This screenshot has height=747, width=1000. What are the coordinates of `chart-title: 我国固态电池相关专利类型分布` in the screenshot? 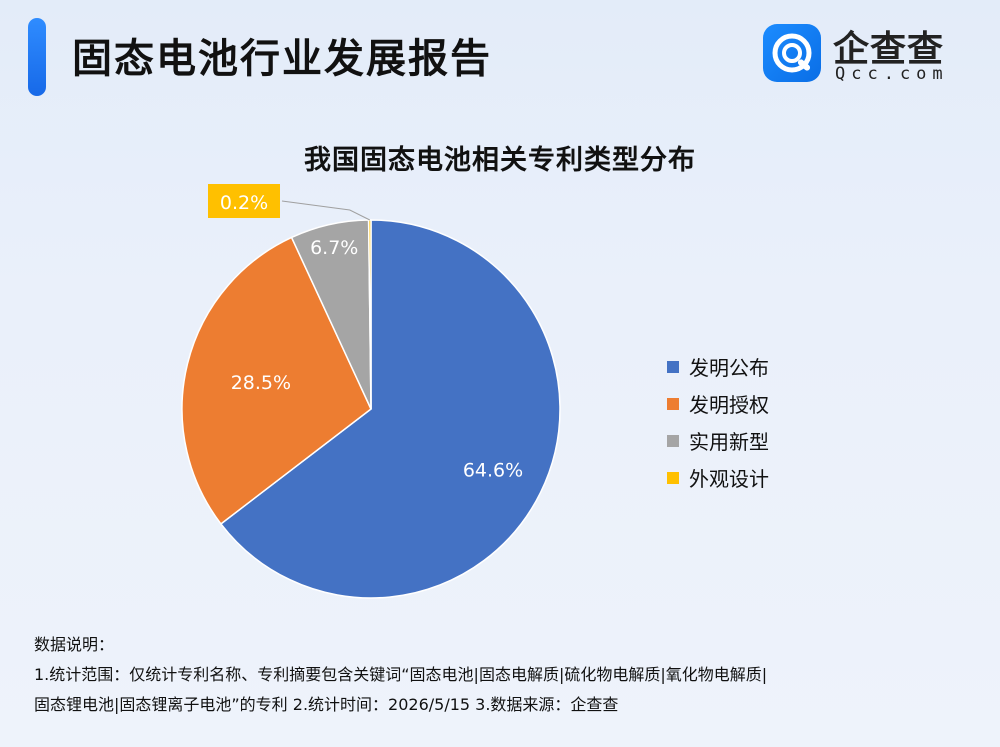 It's located at (500, 160).